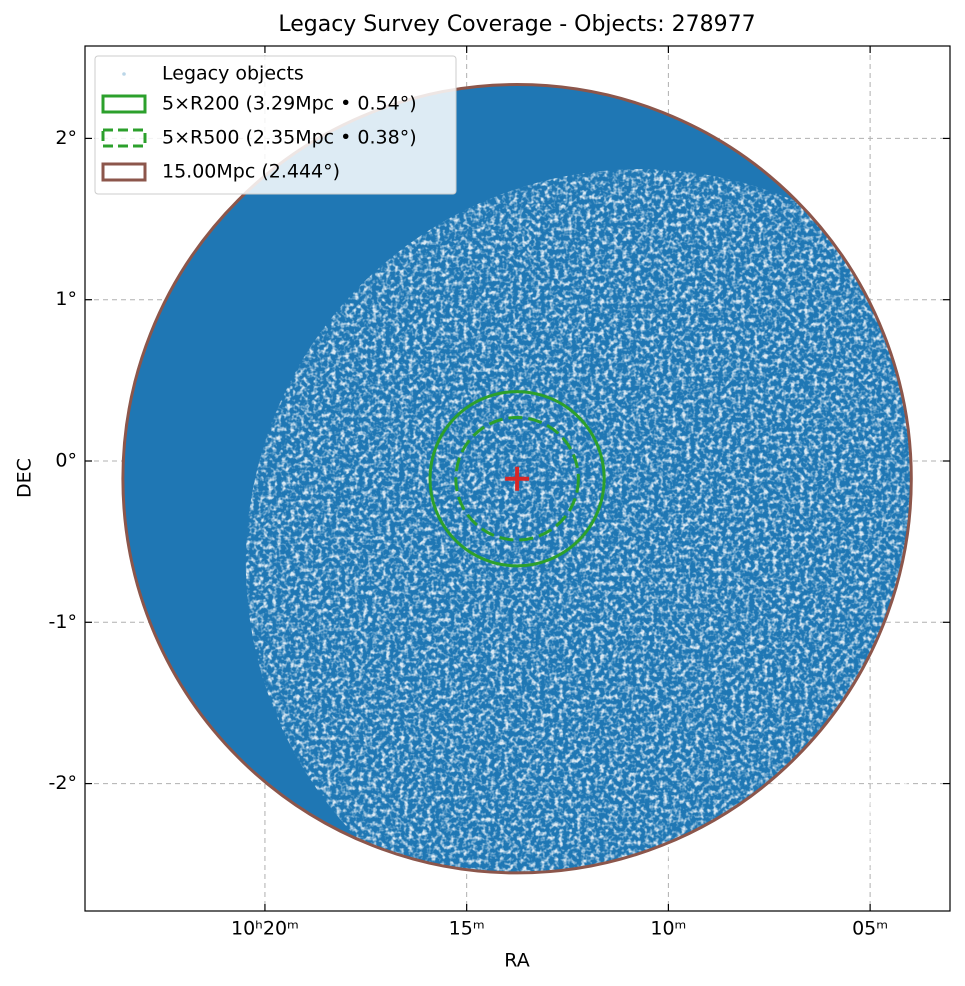 The image size is (965, 986). Describe the element at coordinates (66, 461) in the screenshot. I see `y-tick-label: 0°` at that location.